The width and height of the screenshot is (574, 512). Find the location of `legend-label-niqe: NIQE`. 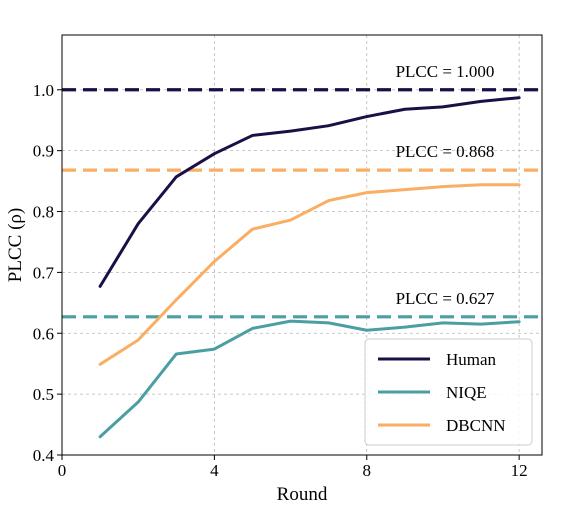

legend-label-niqe: NIQE is located at coordinates (466, 392).